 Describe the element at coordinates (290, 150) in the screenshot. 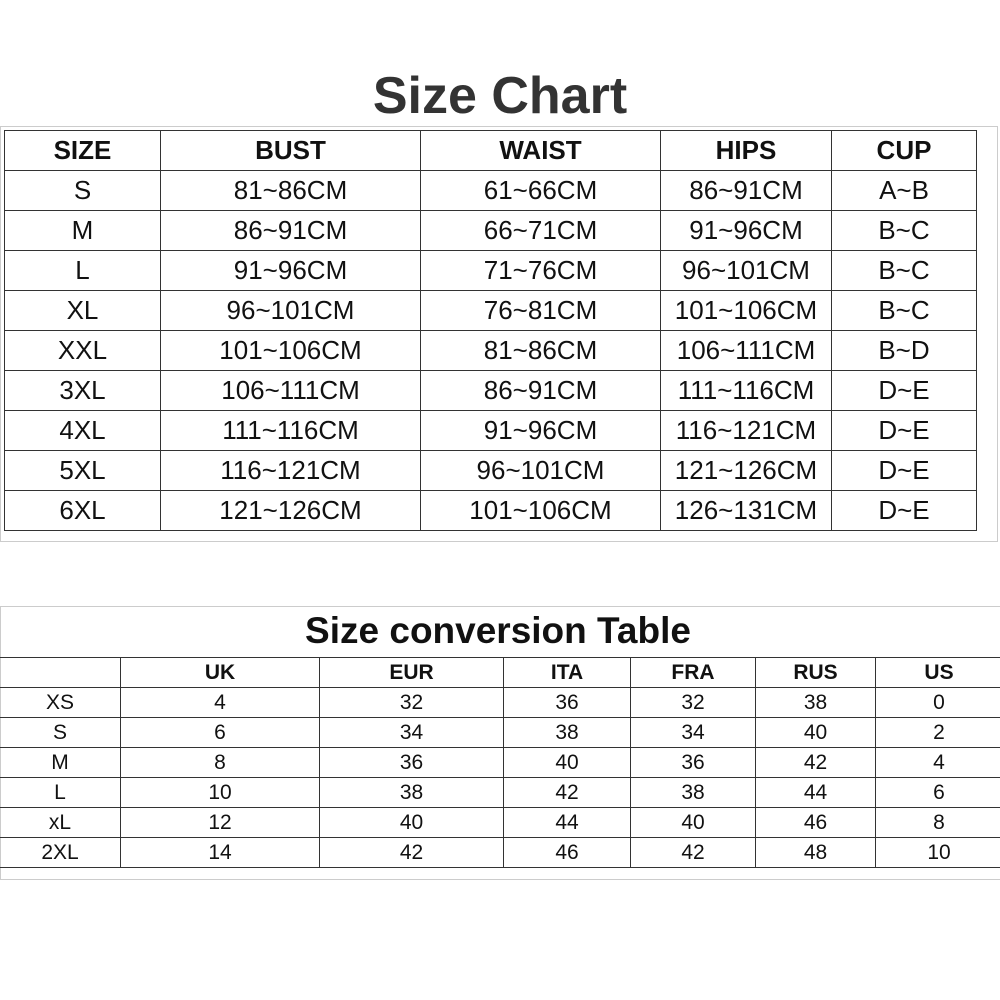

I see `size-chart-header-bust: BUST` at that location.